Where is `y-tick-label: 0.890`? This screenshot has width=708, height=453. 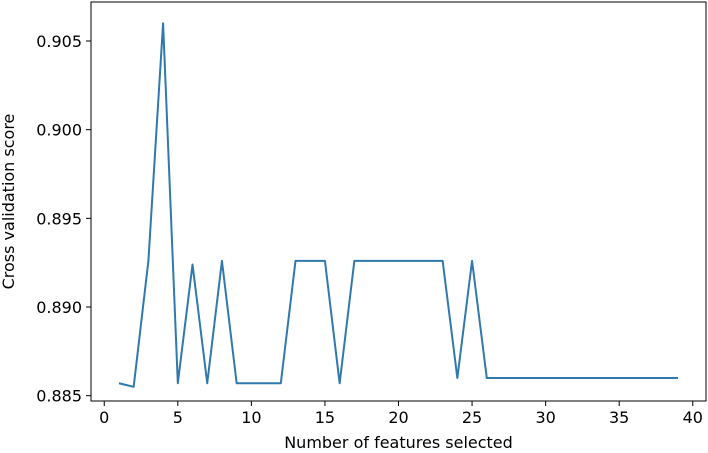 y-tick-label: 0.890 is located at coordinates (59, 307).